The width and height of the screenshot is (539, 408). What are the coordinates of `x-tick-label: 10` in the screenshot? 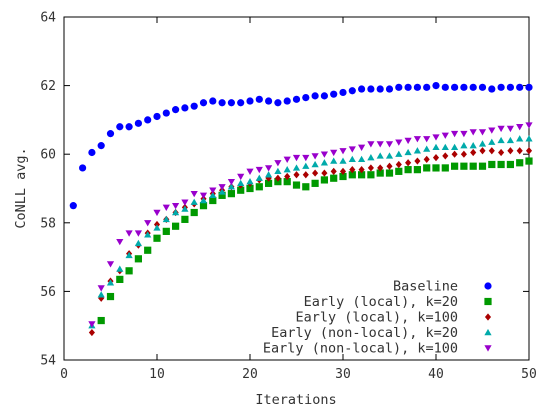 It's located at (157, 374).